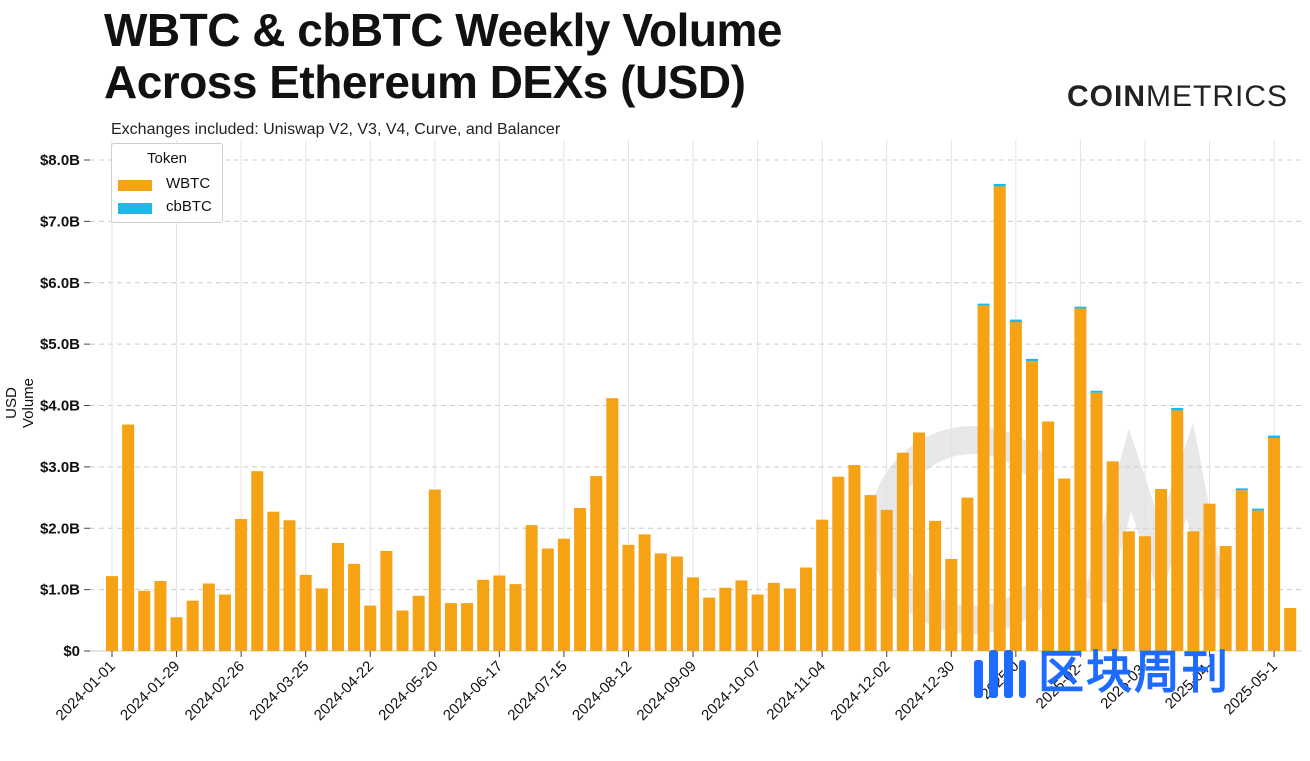  I want to click on y-tick-label: $8.0B, so click(60, 160).